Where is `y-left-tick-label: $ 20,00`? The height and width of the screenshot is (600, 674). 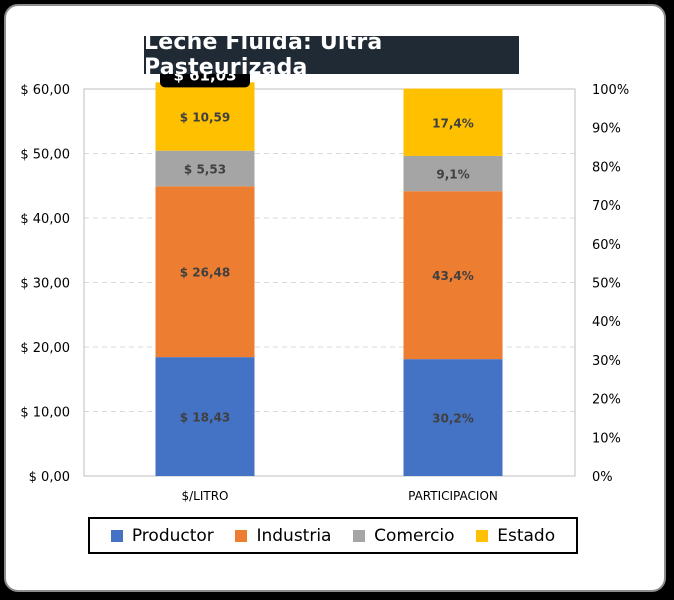 y-left-tick-label: $ 20,00 is located at coordinates (45, 348).